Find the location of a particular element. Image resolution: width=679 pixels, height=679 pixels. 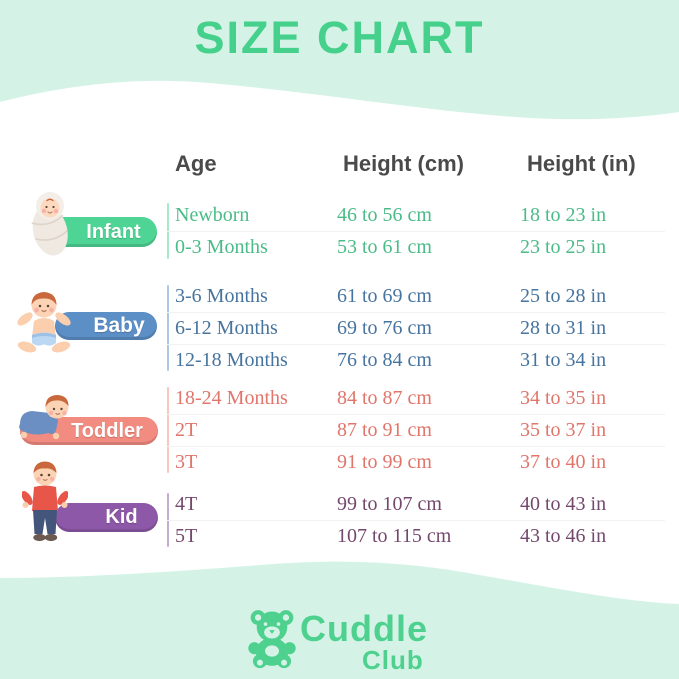

table-row: 18-24 Months 84 to 87 cm 34 to 35 in is located at coordinates (416, 398).